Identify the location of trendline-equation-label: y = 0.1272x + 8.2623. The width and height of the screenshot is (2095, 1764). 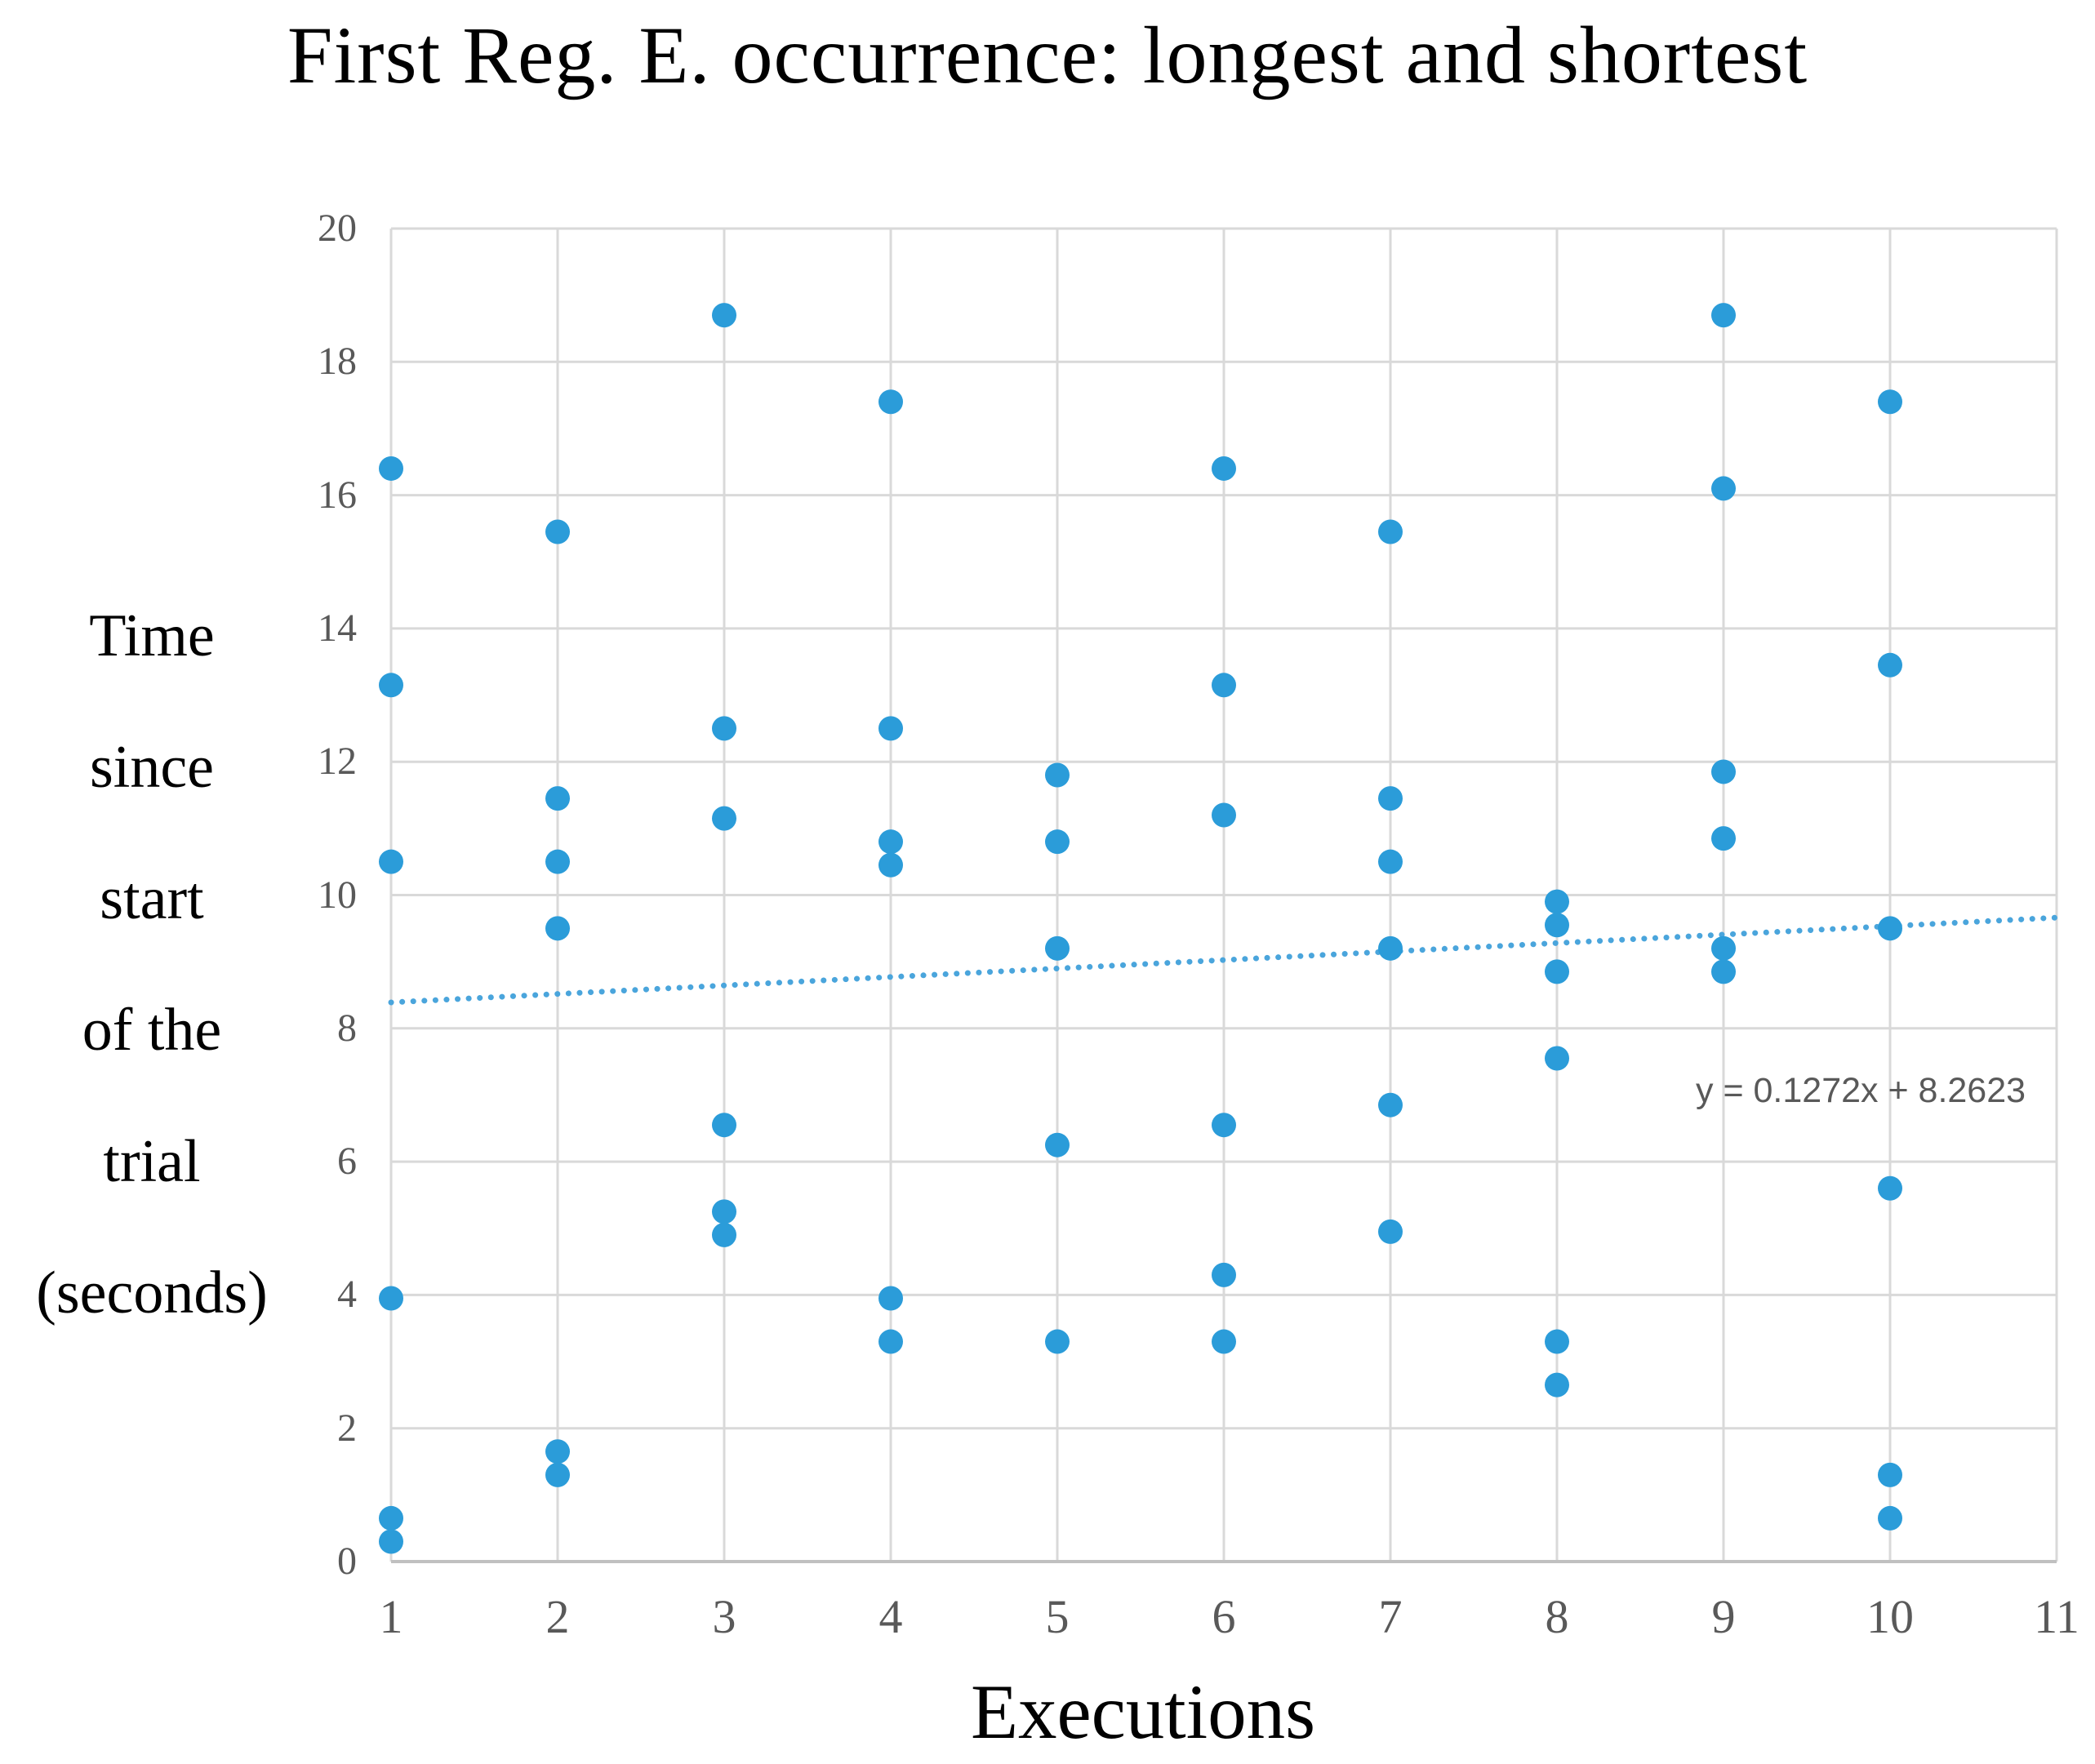
(1861, 1090).